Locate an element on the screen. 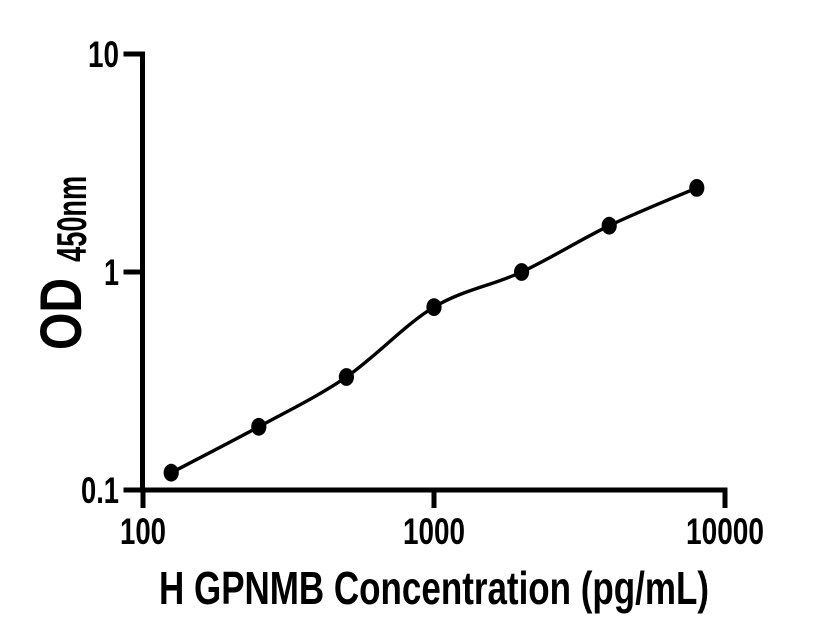 Image resolution: width=816 pixels, height=640 pixels. x-tick-label-10000: 10000 is located at coordinates (725, 531).